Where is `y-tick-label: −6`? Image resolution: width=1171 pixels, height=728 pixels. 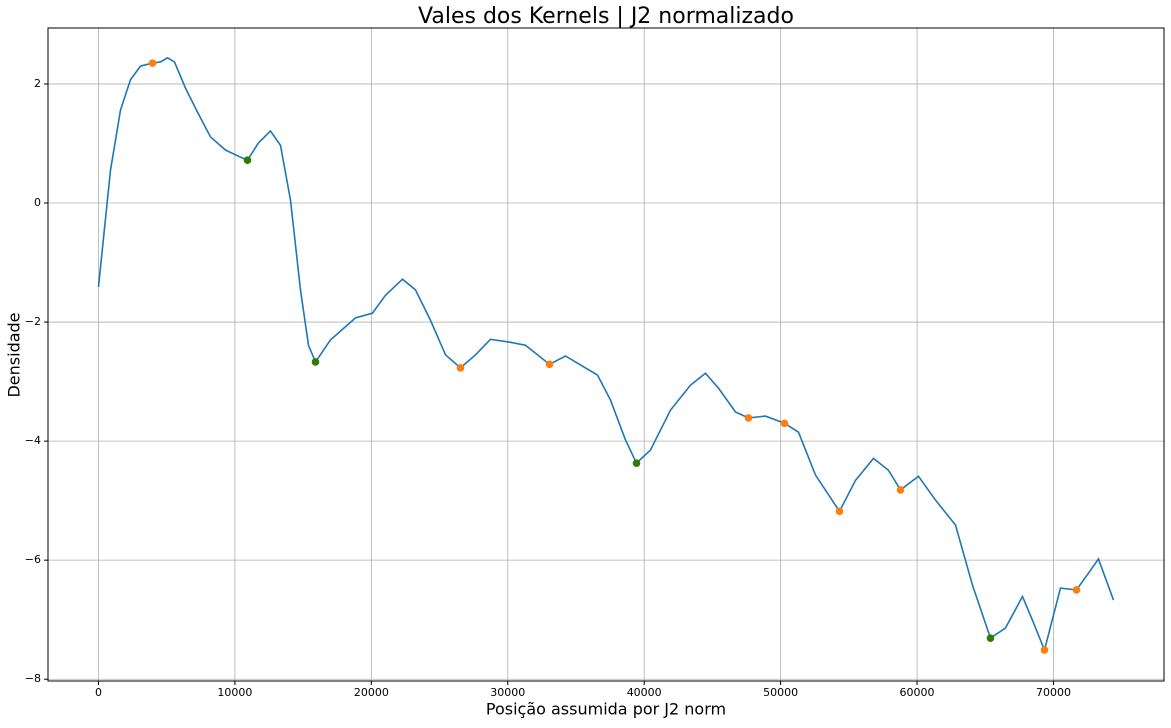
y-tick-label: −6 is located at coordinates (33, 559).